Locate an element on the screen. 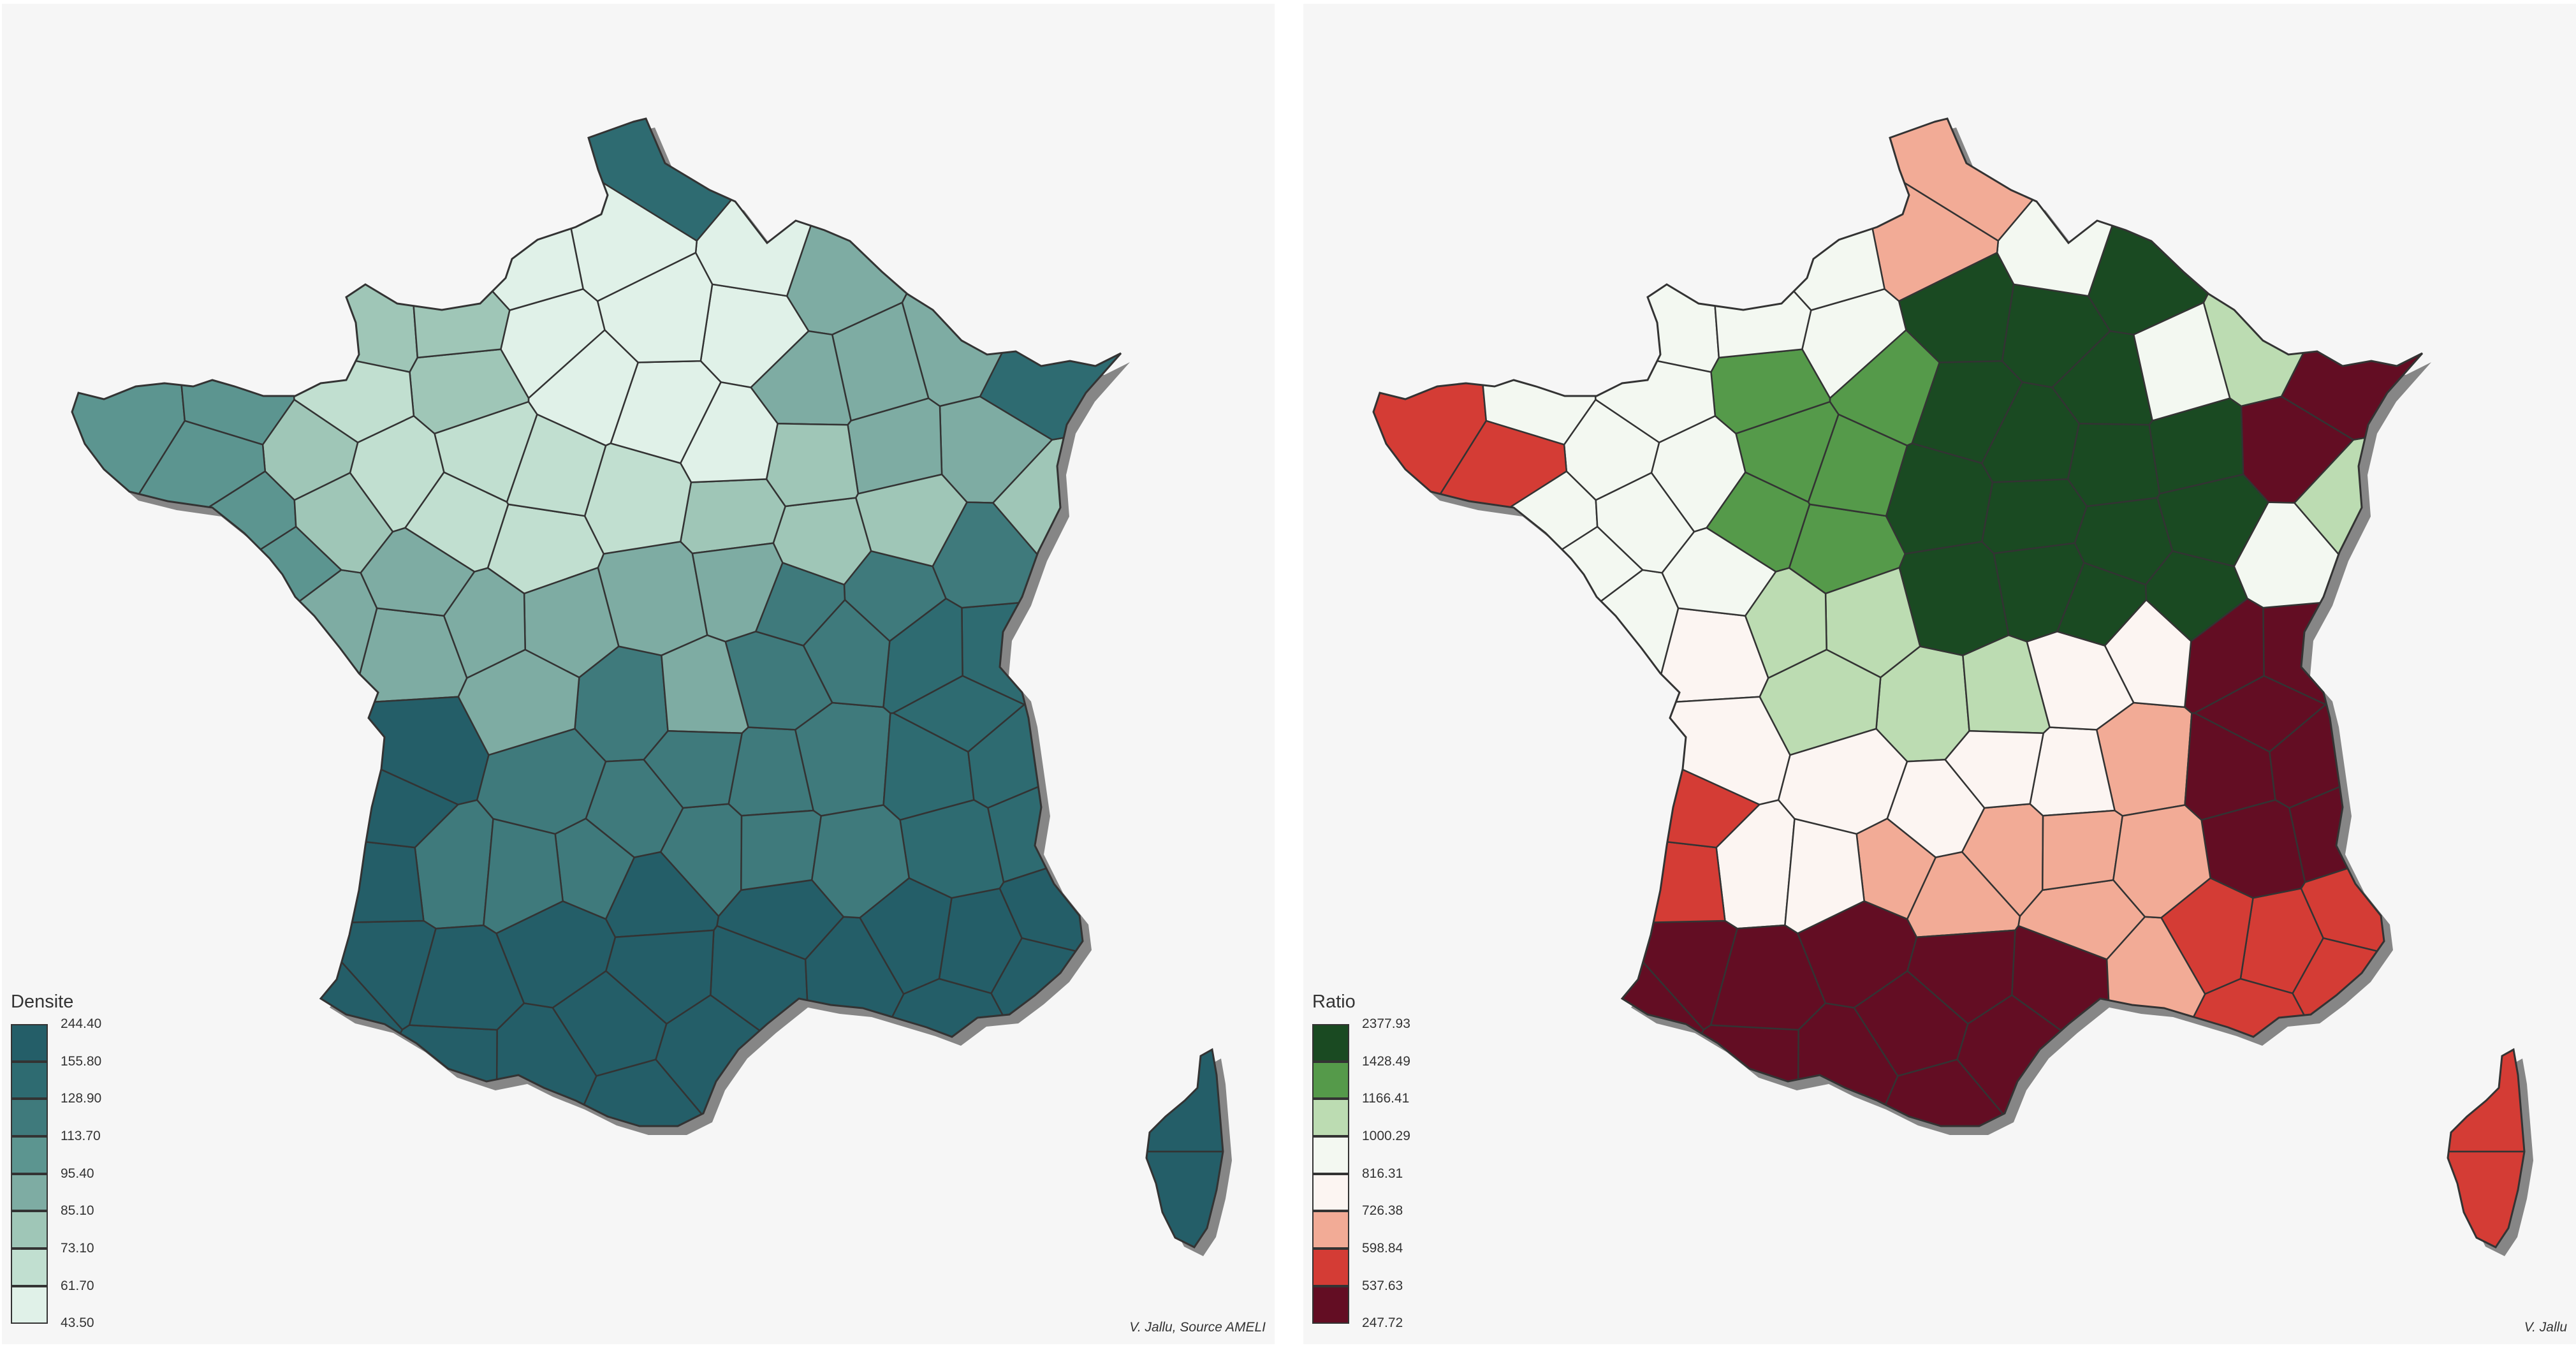  legend-break-label: 244.40 is located at coordinates (81, 1023).